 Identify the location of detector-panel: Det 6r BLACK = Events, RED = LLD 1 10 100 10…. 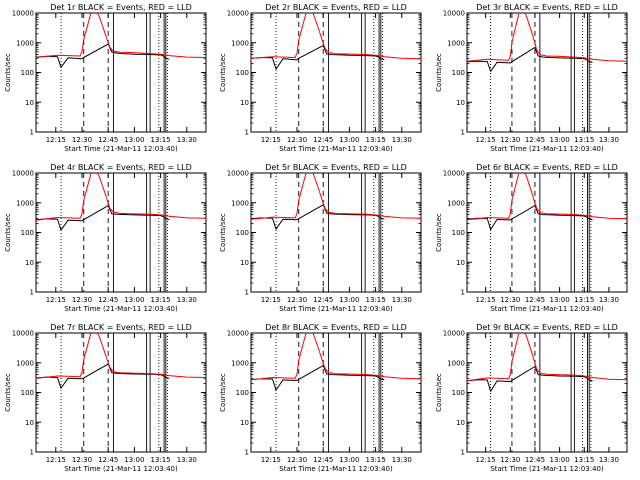
(531, 238).